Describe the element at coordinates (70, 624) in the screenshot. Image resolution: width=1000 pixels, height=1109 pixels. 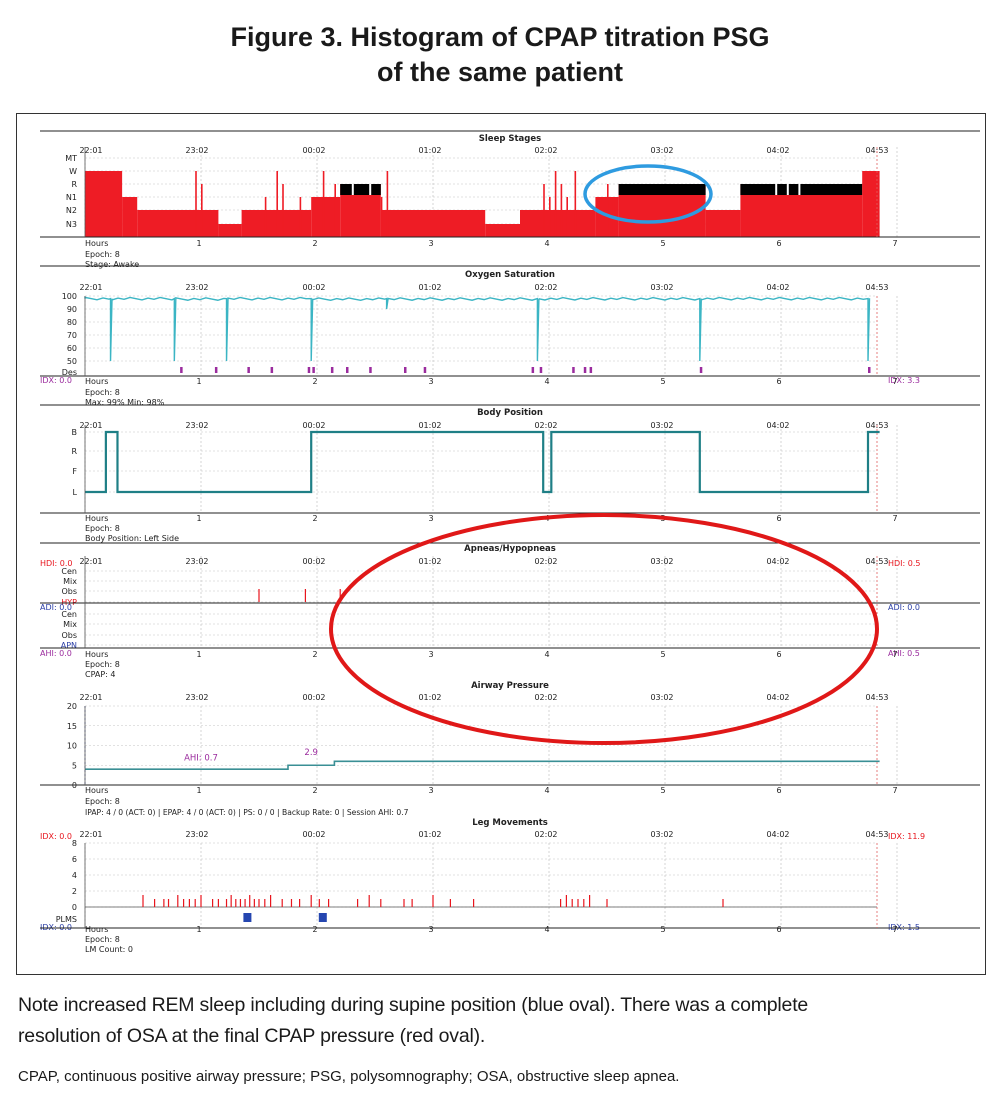
I see `apnea-lower-label: Mix` at that location.